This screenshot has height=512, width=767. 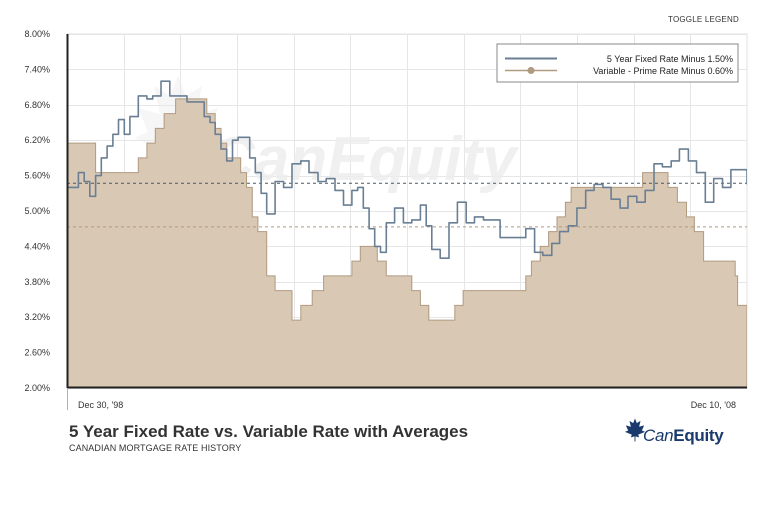 I want to click on brand-name-part2: Equity, so click(x=698, y=435).